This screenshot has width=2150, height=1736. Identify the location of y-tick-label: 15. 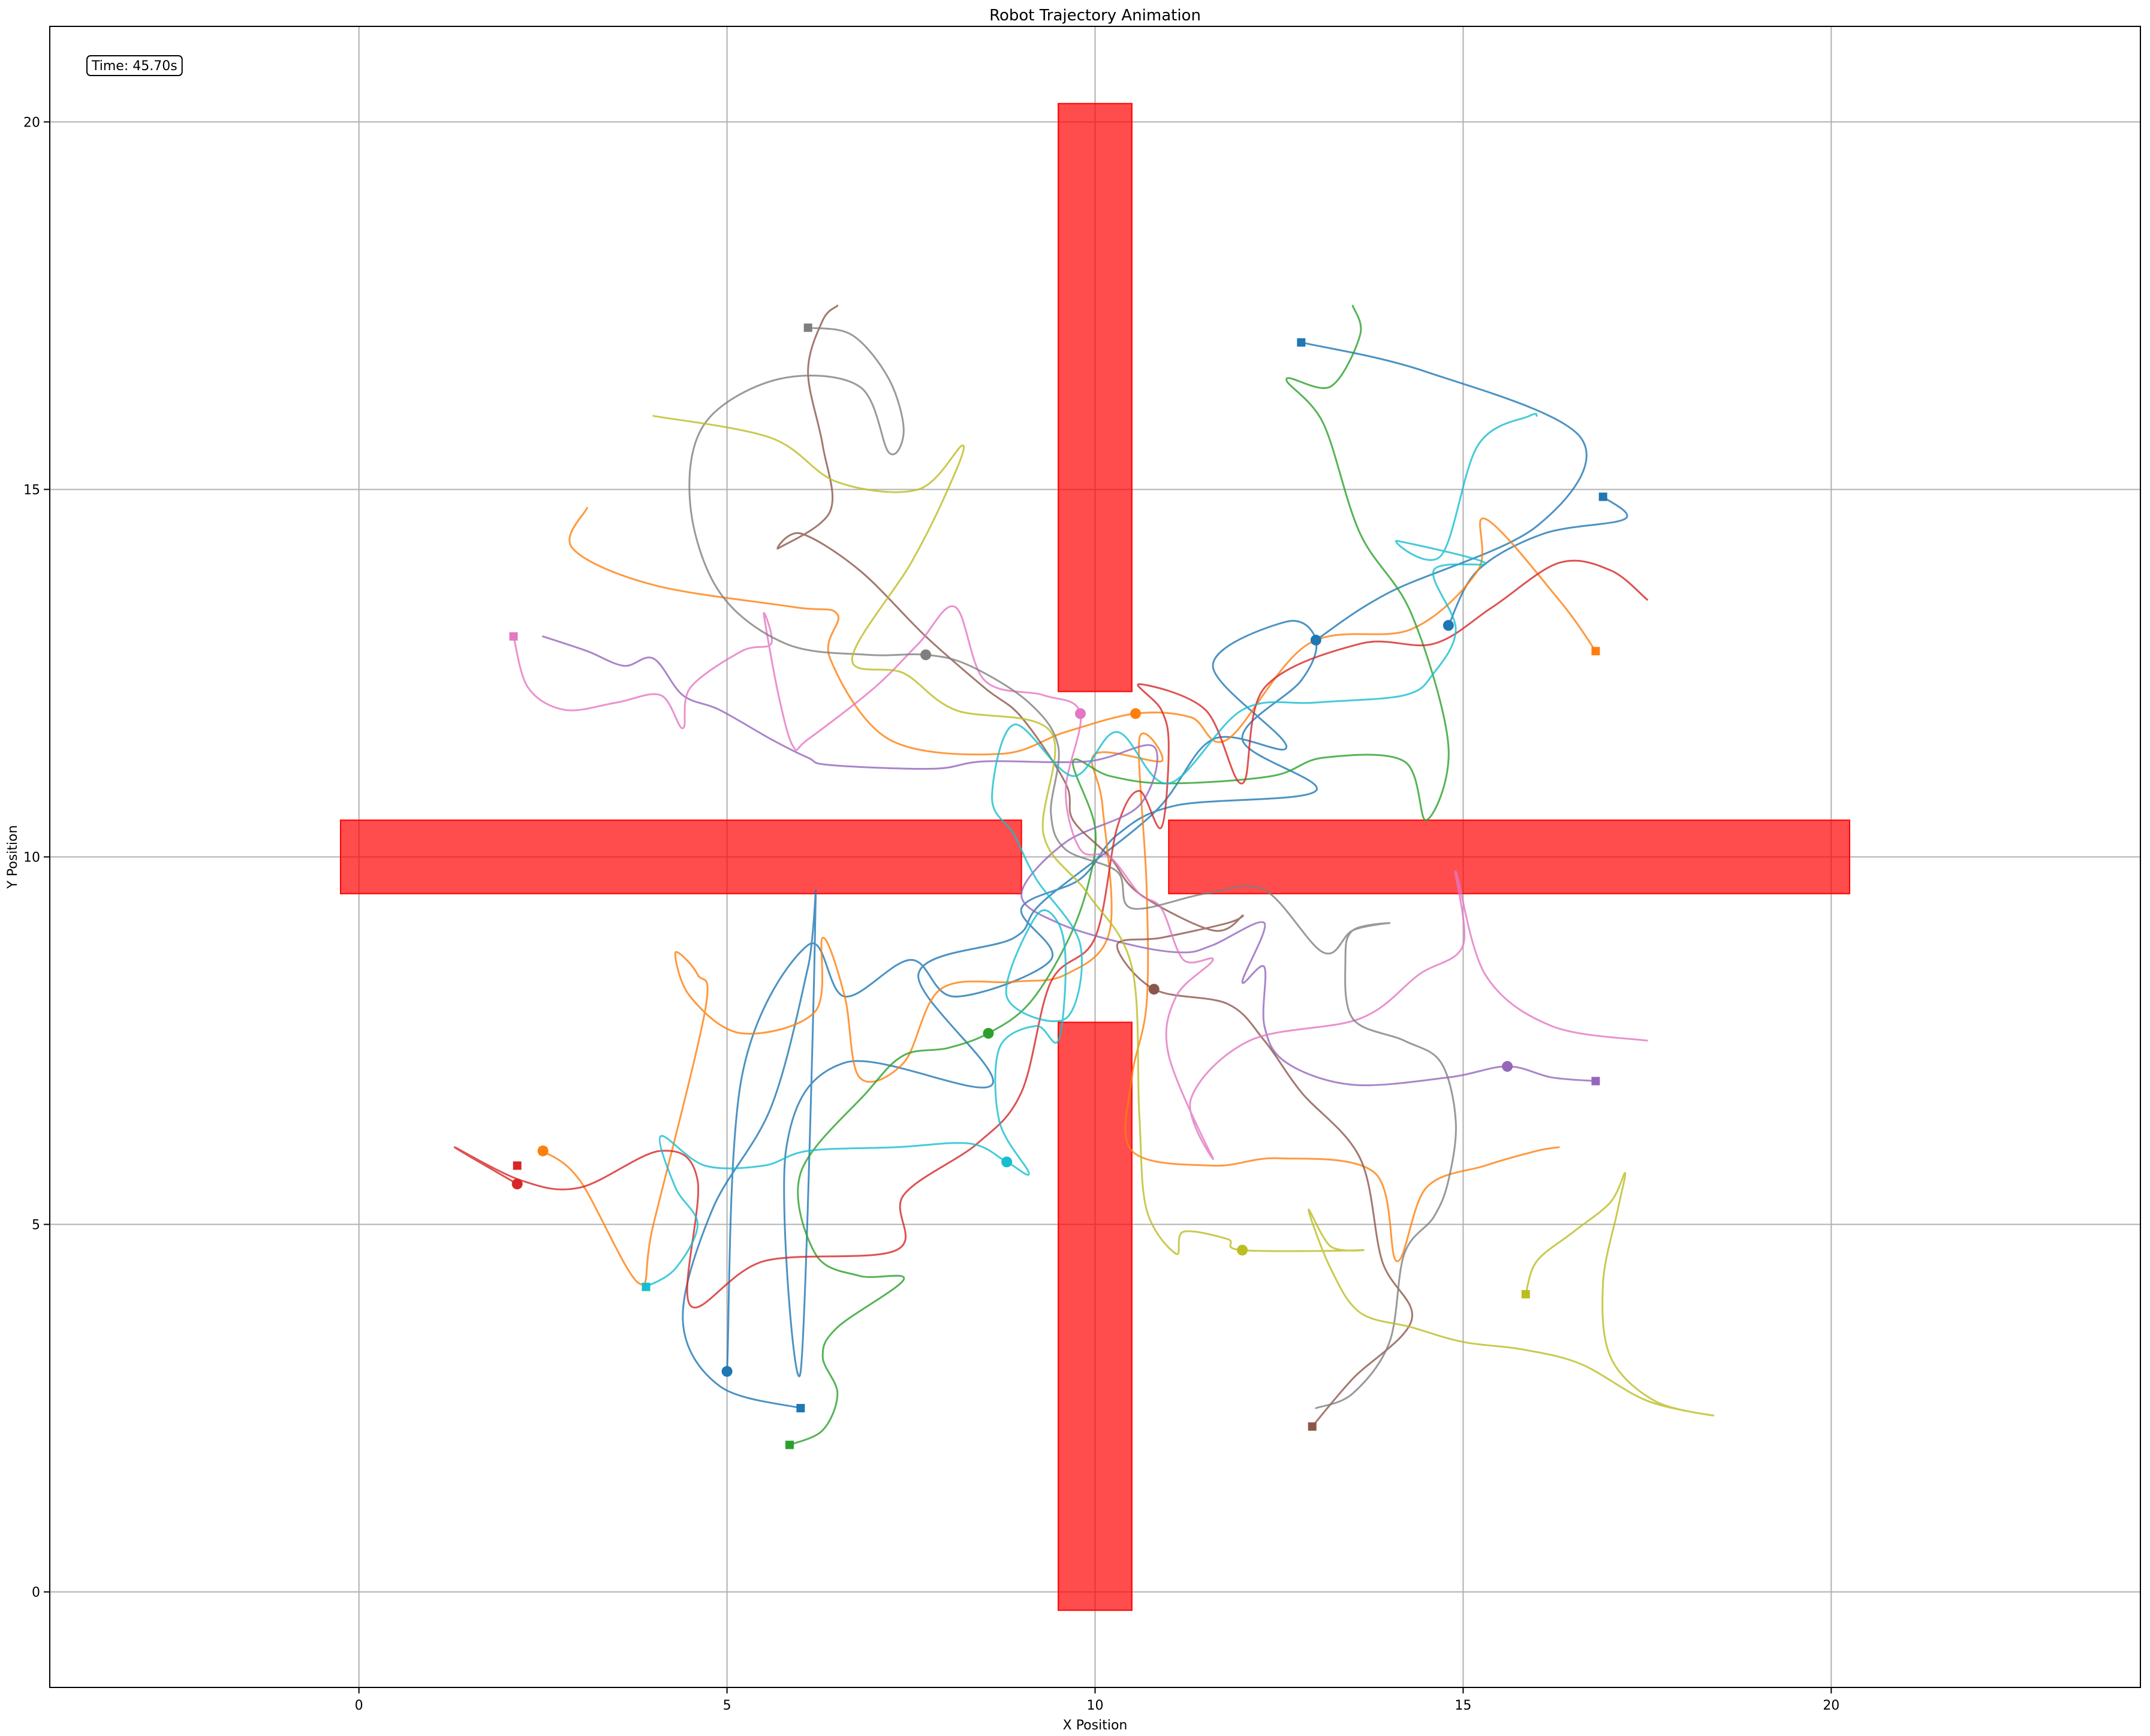
(31, 490).